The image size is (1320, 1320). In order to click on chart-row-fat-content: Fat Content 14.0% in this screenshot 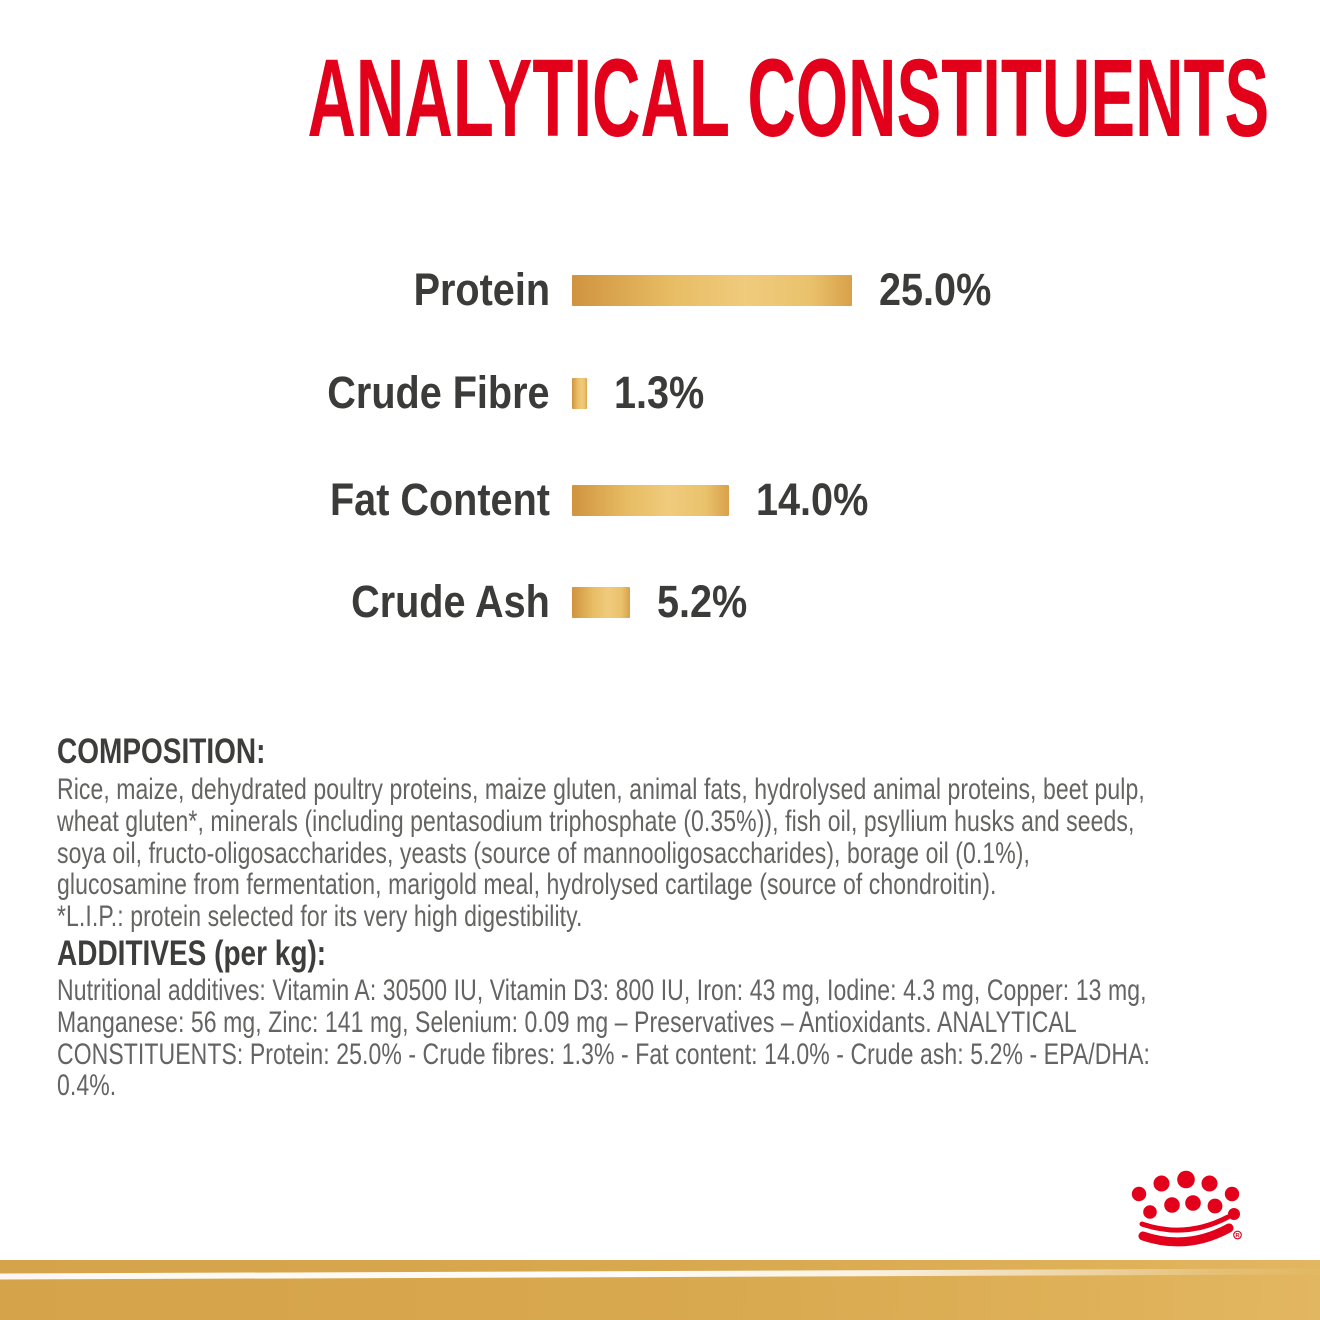, I will do `click(660, 498)`.